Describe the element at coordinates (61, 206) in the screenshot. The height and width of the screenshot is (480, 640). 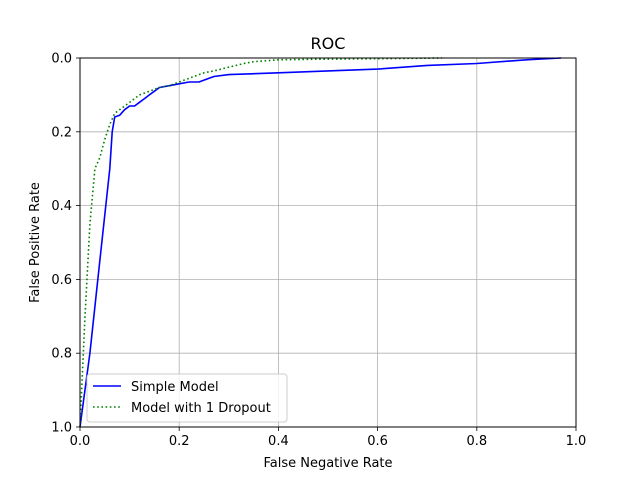
I see `y-tick-label: 0.4` at that location.